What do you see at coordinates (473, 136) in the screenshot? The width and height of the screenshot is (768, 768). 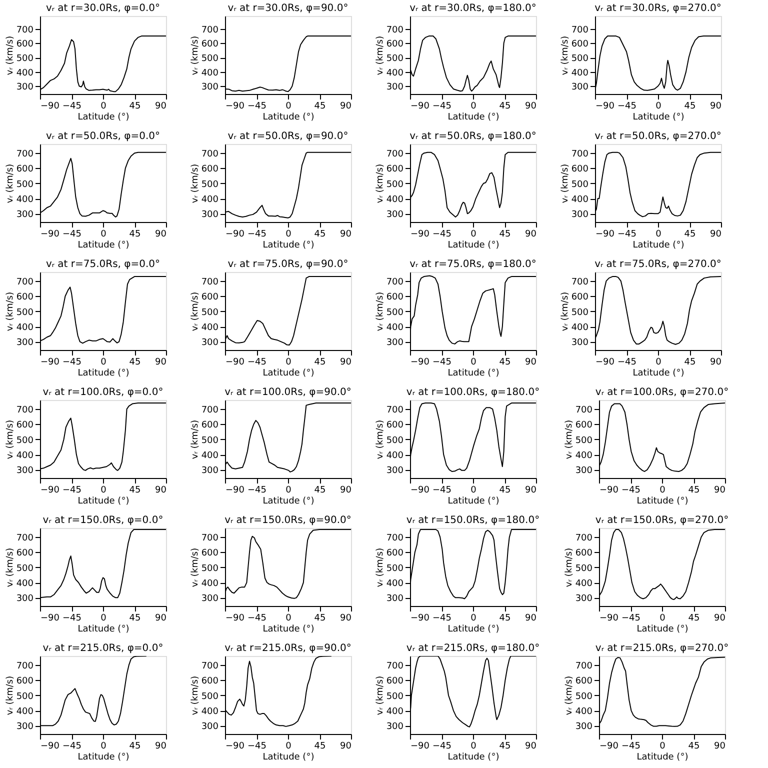 I see `chart-title: vᵣ at r=50.0Rs, φ=180.0°` at bounding box center [473, 136].